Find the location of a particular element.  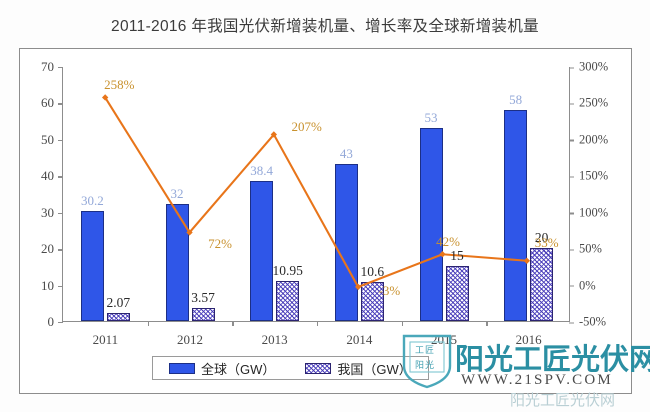

legend-item-china: 我国（GW） is located at coordinates (358, 368).